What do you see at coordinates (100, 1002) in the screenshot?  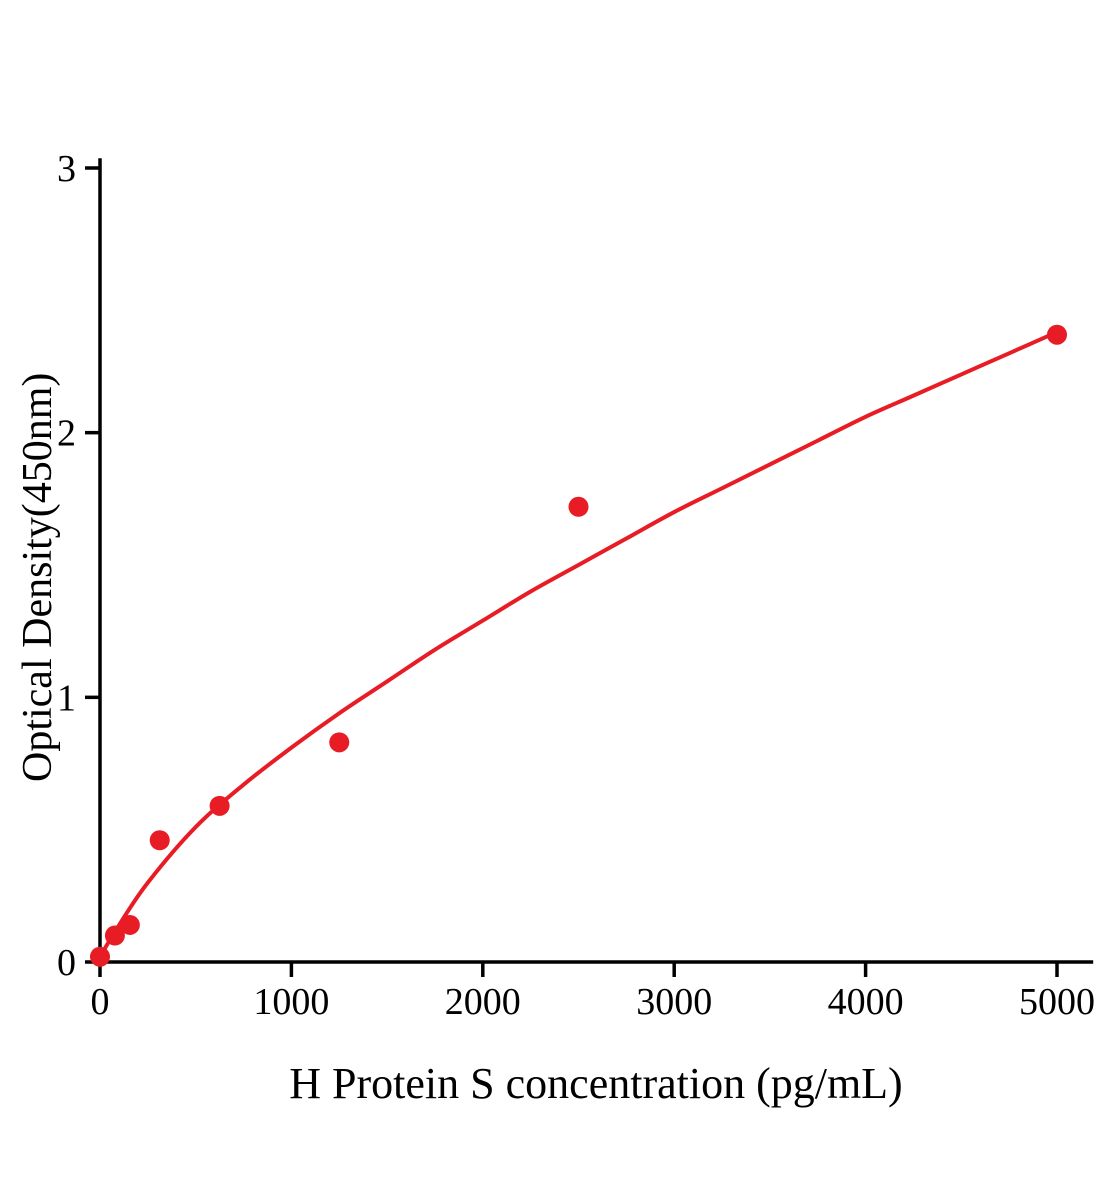 I see `x-tick-label: 0` at bounding box center [100, 1002].